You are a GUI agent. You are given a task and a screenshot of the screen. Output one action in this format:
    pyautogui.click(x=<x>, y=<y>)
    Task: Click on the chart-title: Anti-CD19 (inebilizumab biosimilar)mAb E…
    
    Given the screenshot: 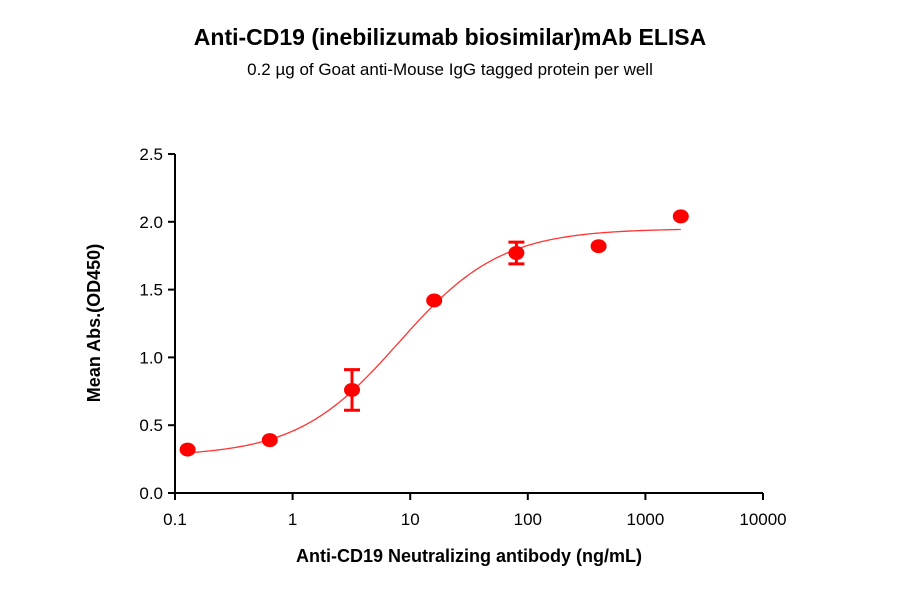 What is the action you would take?
    pyautogui.click(x=450, y=37)
    